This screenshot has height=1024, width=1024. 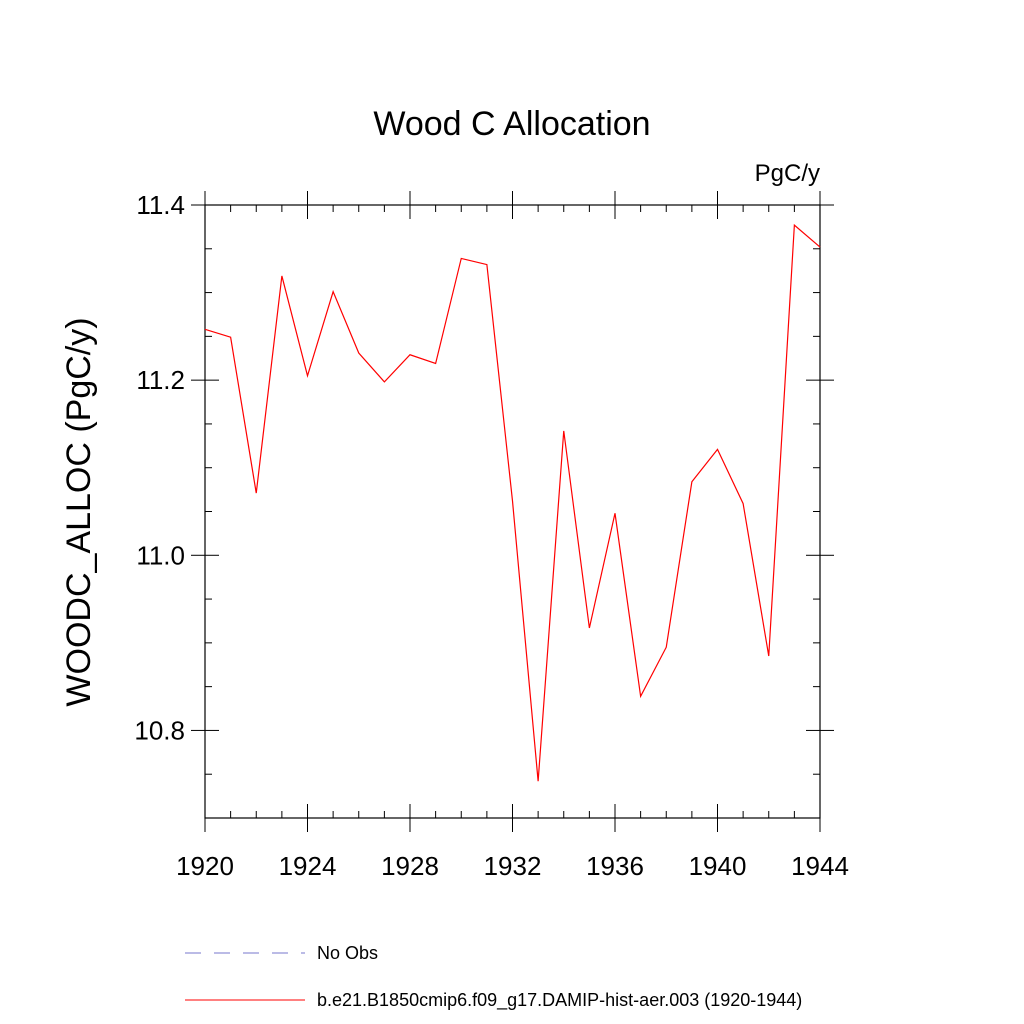 I want to click on y-tick-label: 11.0, so click(x=160, y=555).